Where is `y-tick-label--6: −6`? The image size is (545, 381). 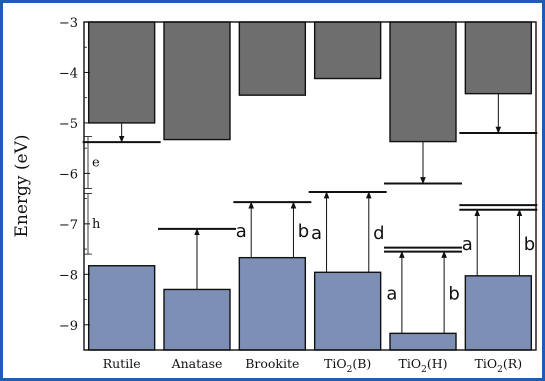 y-tick-label--6: −6 is located at coordinates (68, 174).